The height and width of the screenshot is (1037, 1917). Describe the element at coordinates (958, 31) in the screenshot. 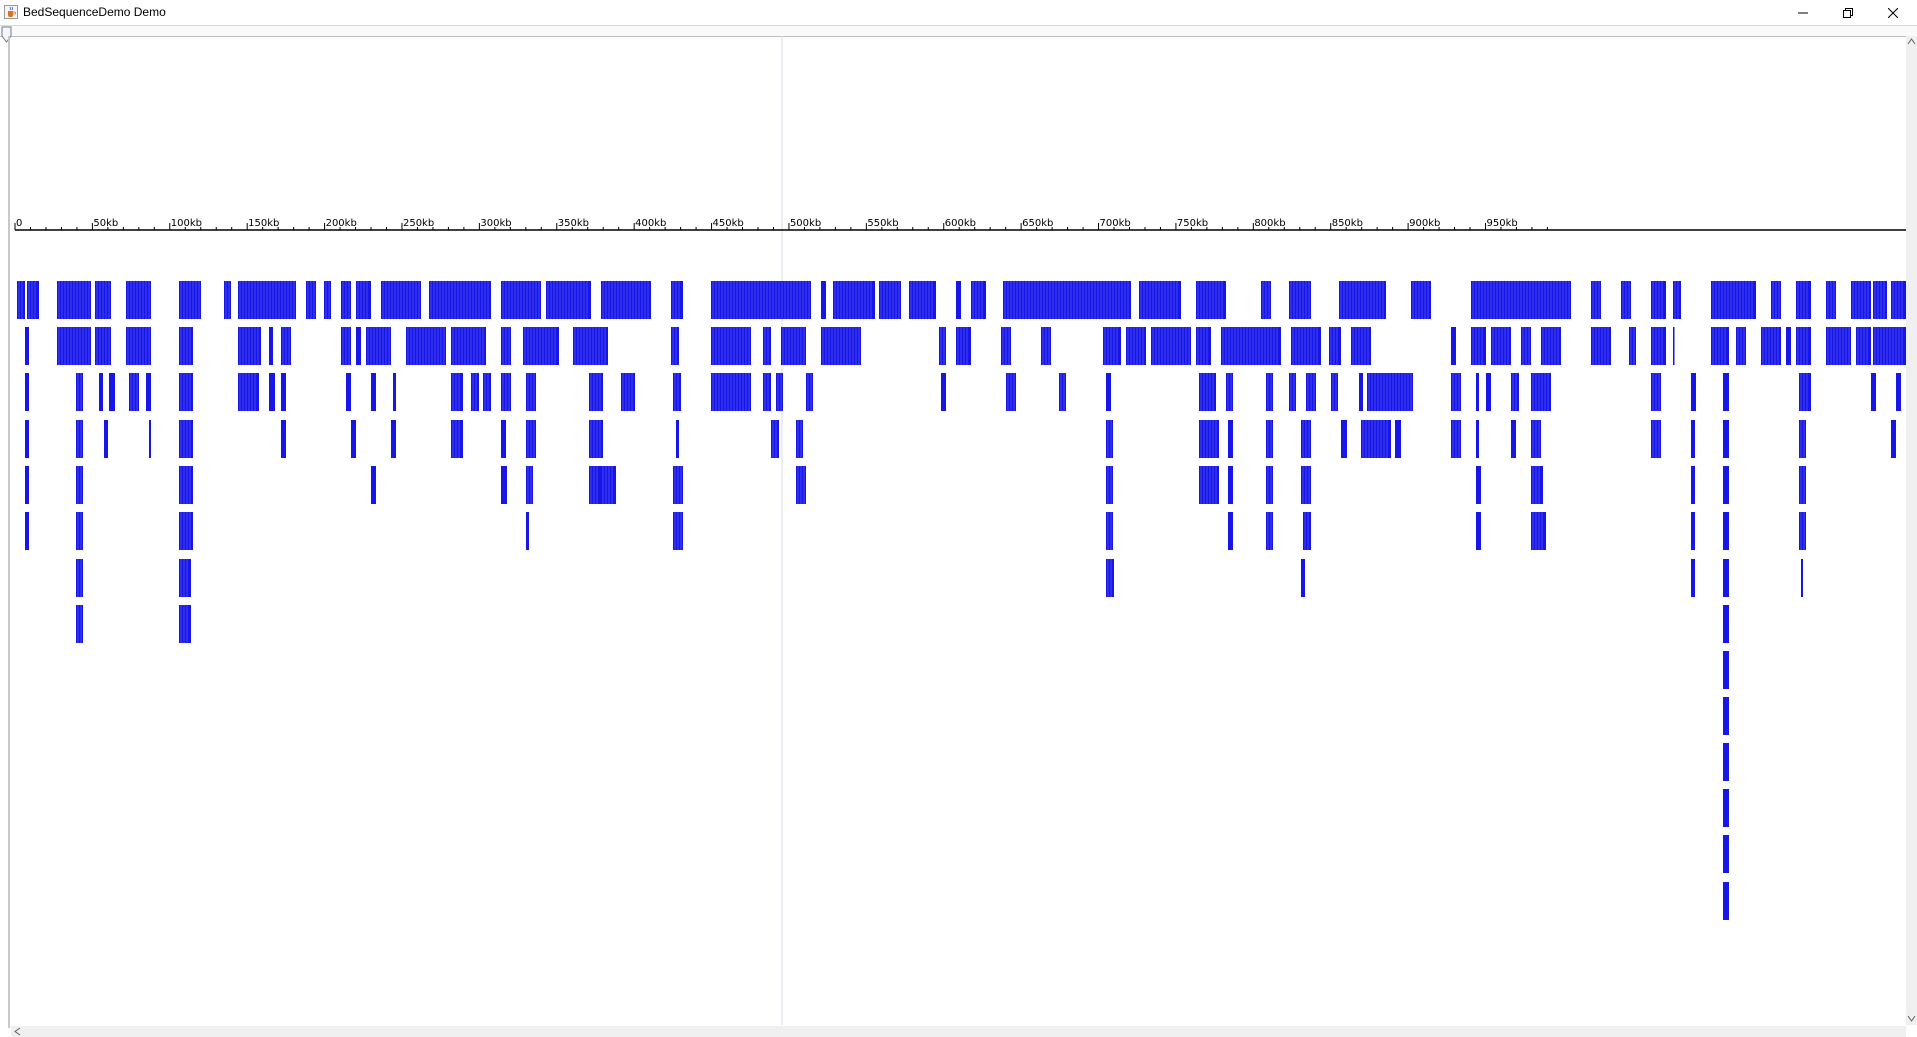

I see `zoom-slider-track` at that location.